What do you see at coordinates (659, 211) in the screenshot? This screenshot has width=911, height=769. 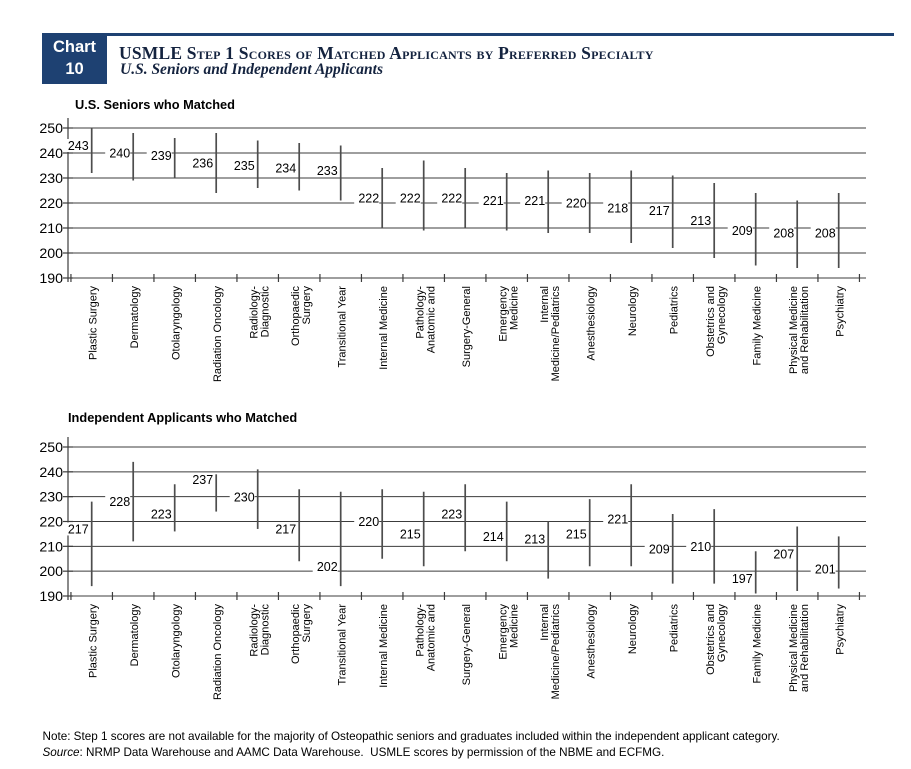 I see `value-label: 217` at bounding box center [659, 211].